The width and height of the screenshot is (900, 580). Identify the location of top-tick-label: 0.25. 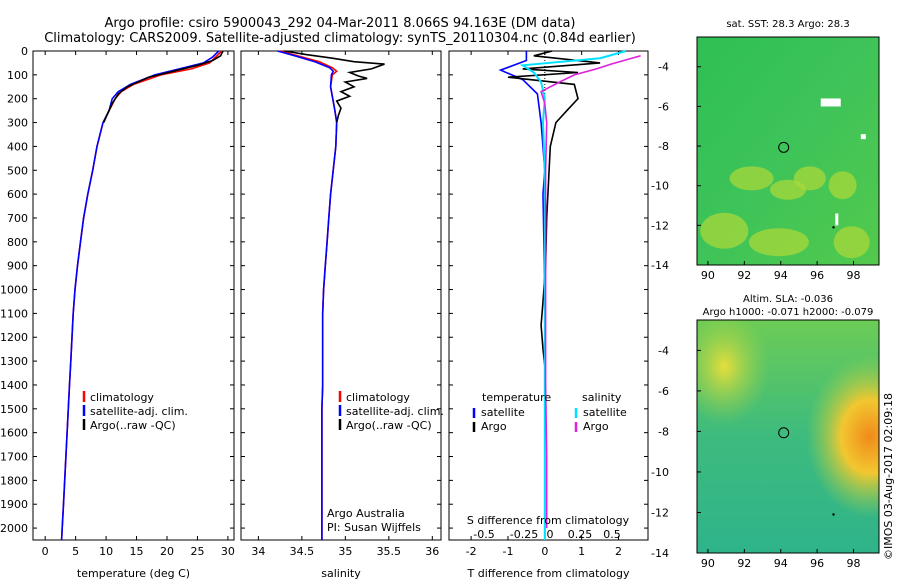
(580, 534).